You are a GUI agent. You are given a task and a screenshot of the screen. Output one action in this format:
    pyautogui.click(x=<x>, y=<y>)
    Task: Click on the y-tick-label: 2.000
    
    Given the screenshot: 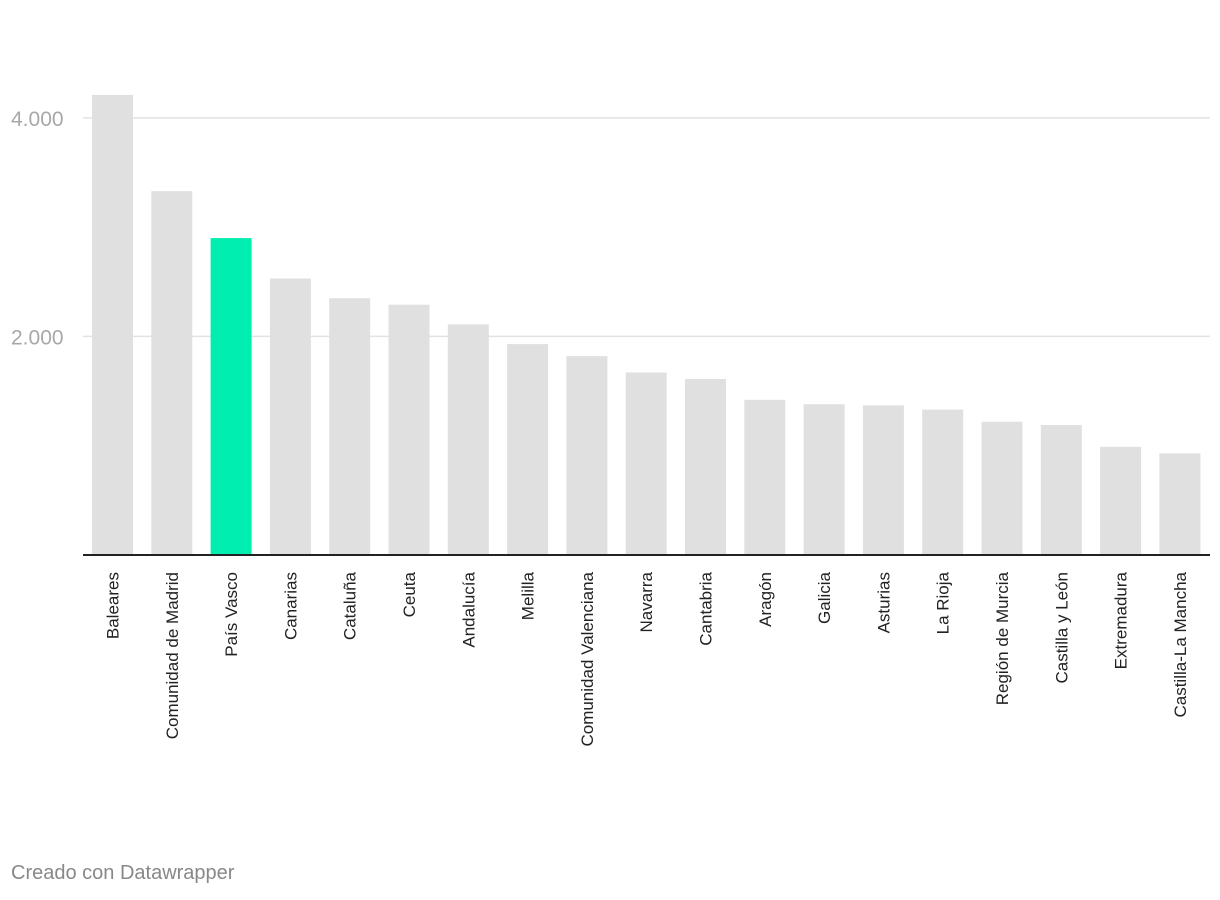 What is the action you would take?
    pyautogui.click(x=37, y=337)
    